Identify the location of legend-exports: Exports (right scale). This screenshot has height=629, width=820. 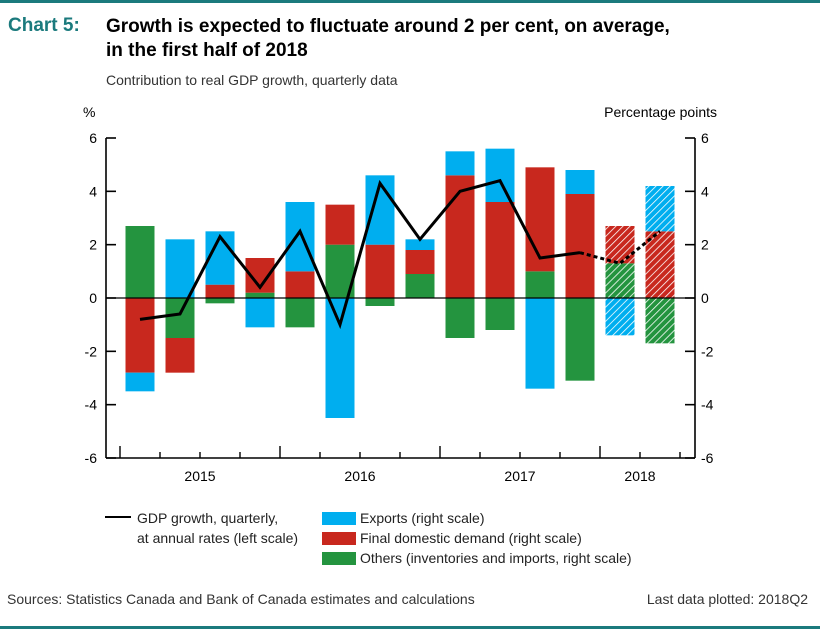
(422, 518).